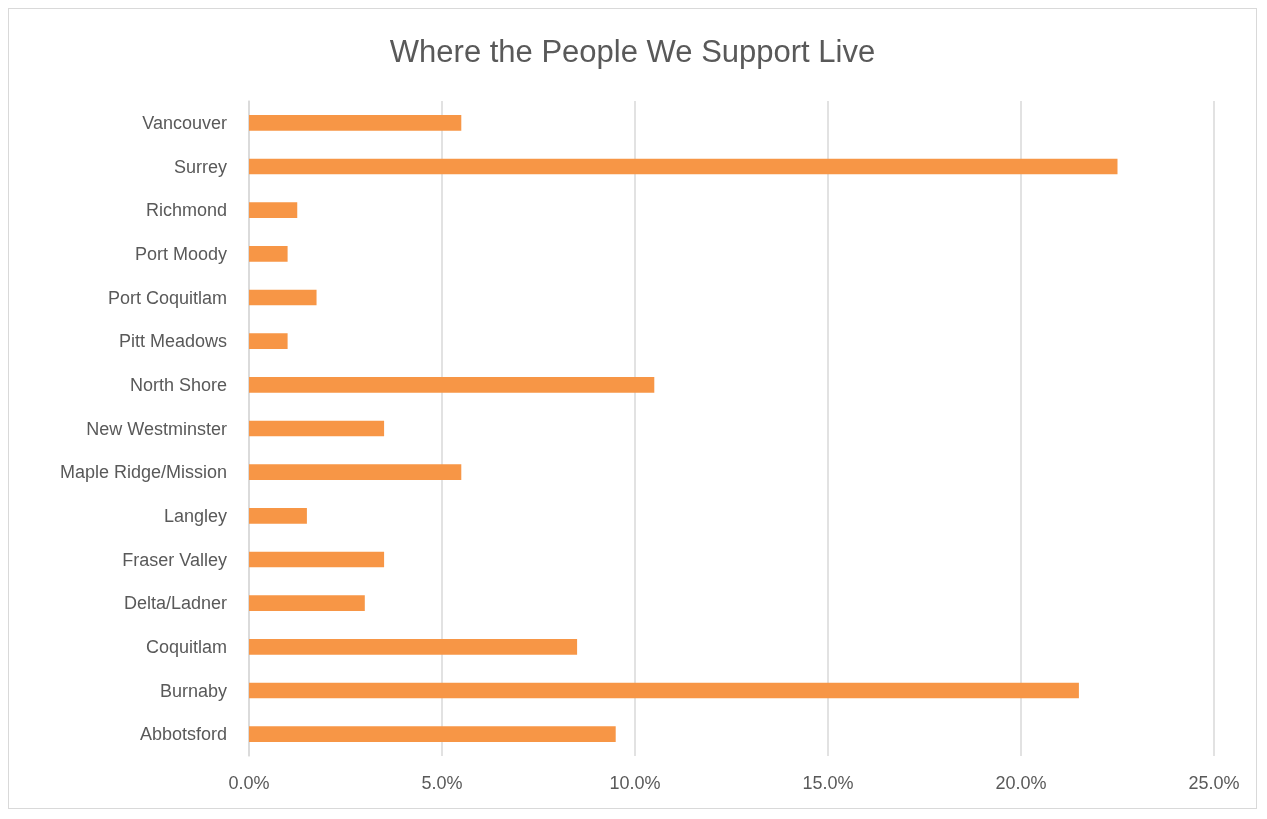  What do you see at coordinates (200, 166) in the screenshot?
I see `y-tick-label: Surrey` at bounding box center [200, 166].